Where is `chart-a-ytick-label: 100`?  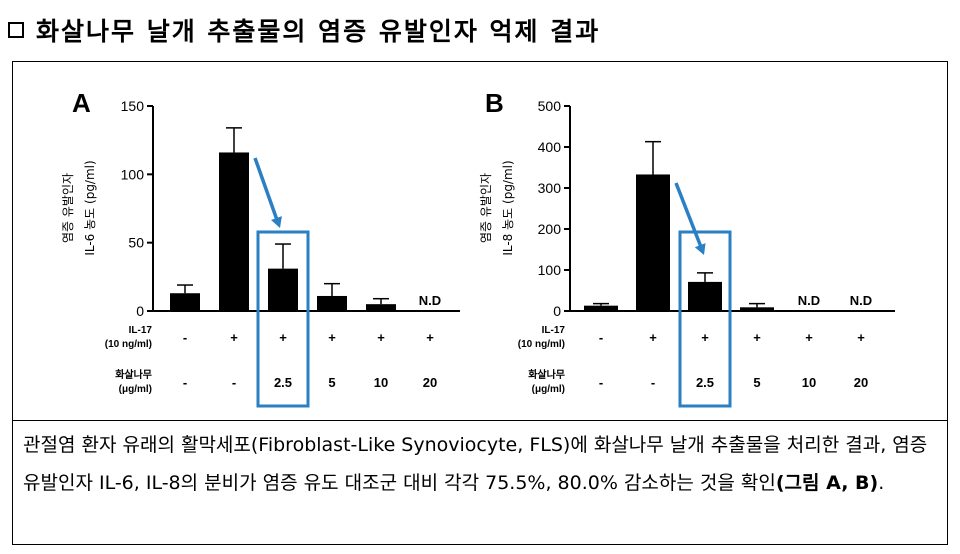 chart-a-ytick-label: 100 is located at coordinates (133, 174).